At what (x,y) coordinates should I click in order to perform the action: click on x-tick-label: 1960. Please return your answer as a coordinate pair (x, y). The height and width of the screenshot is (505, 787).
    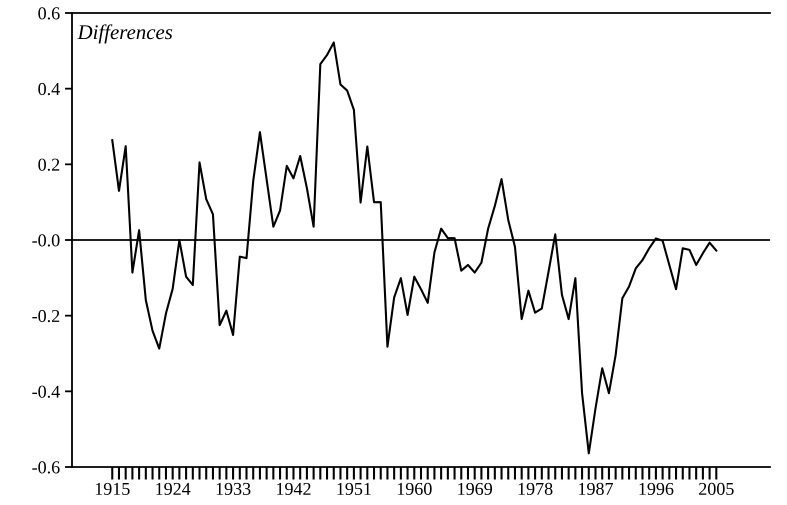
    Looking at the image, I should click on (415, 488).